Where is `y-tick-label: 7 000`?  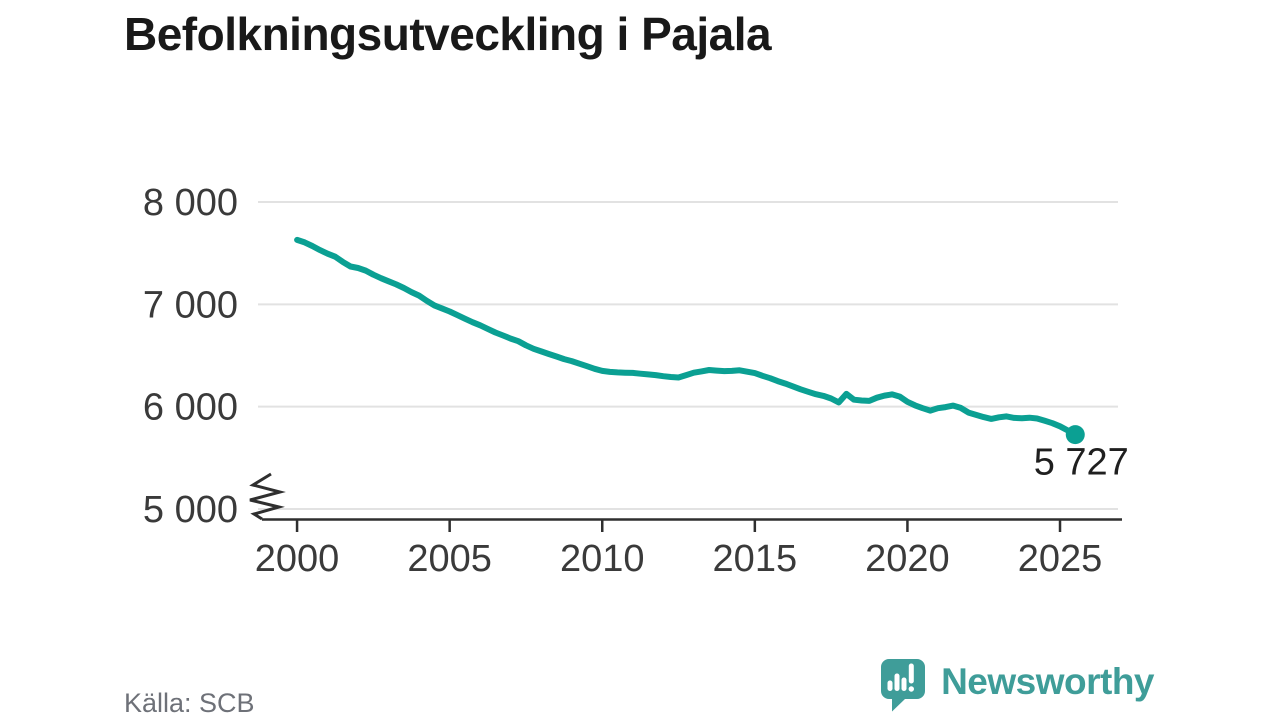 y-tick-label: 7 000 is located at coordinates (190, 305).